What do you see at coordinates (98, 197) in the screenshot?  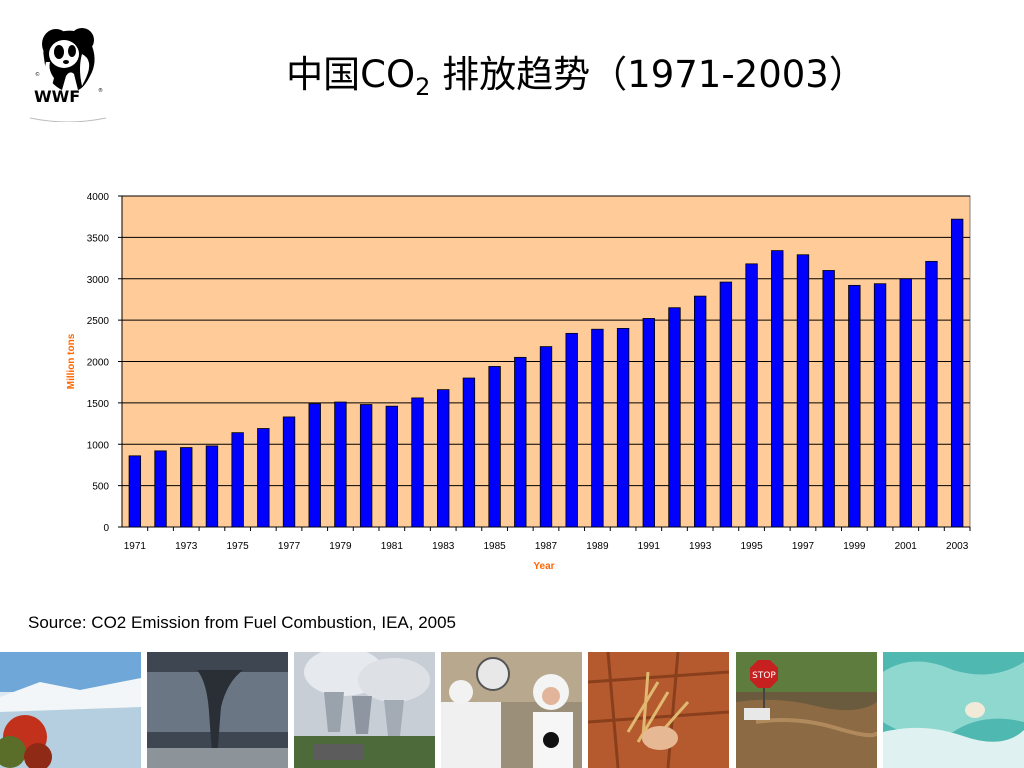 I see `y-tick-label: 4000` at bounding box center [98, 197].